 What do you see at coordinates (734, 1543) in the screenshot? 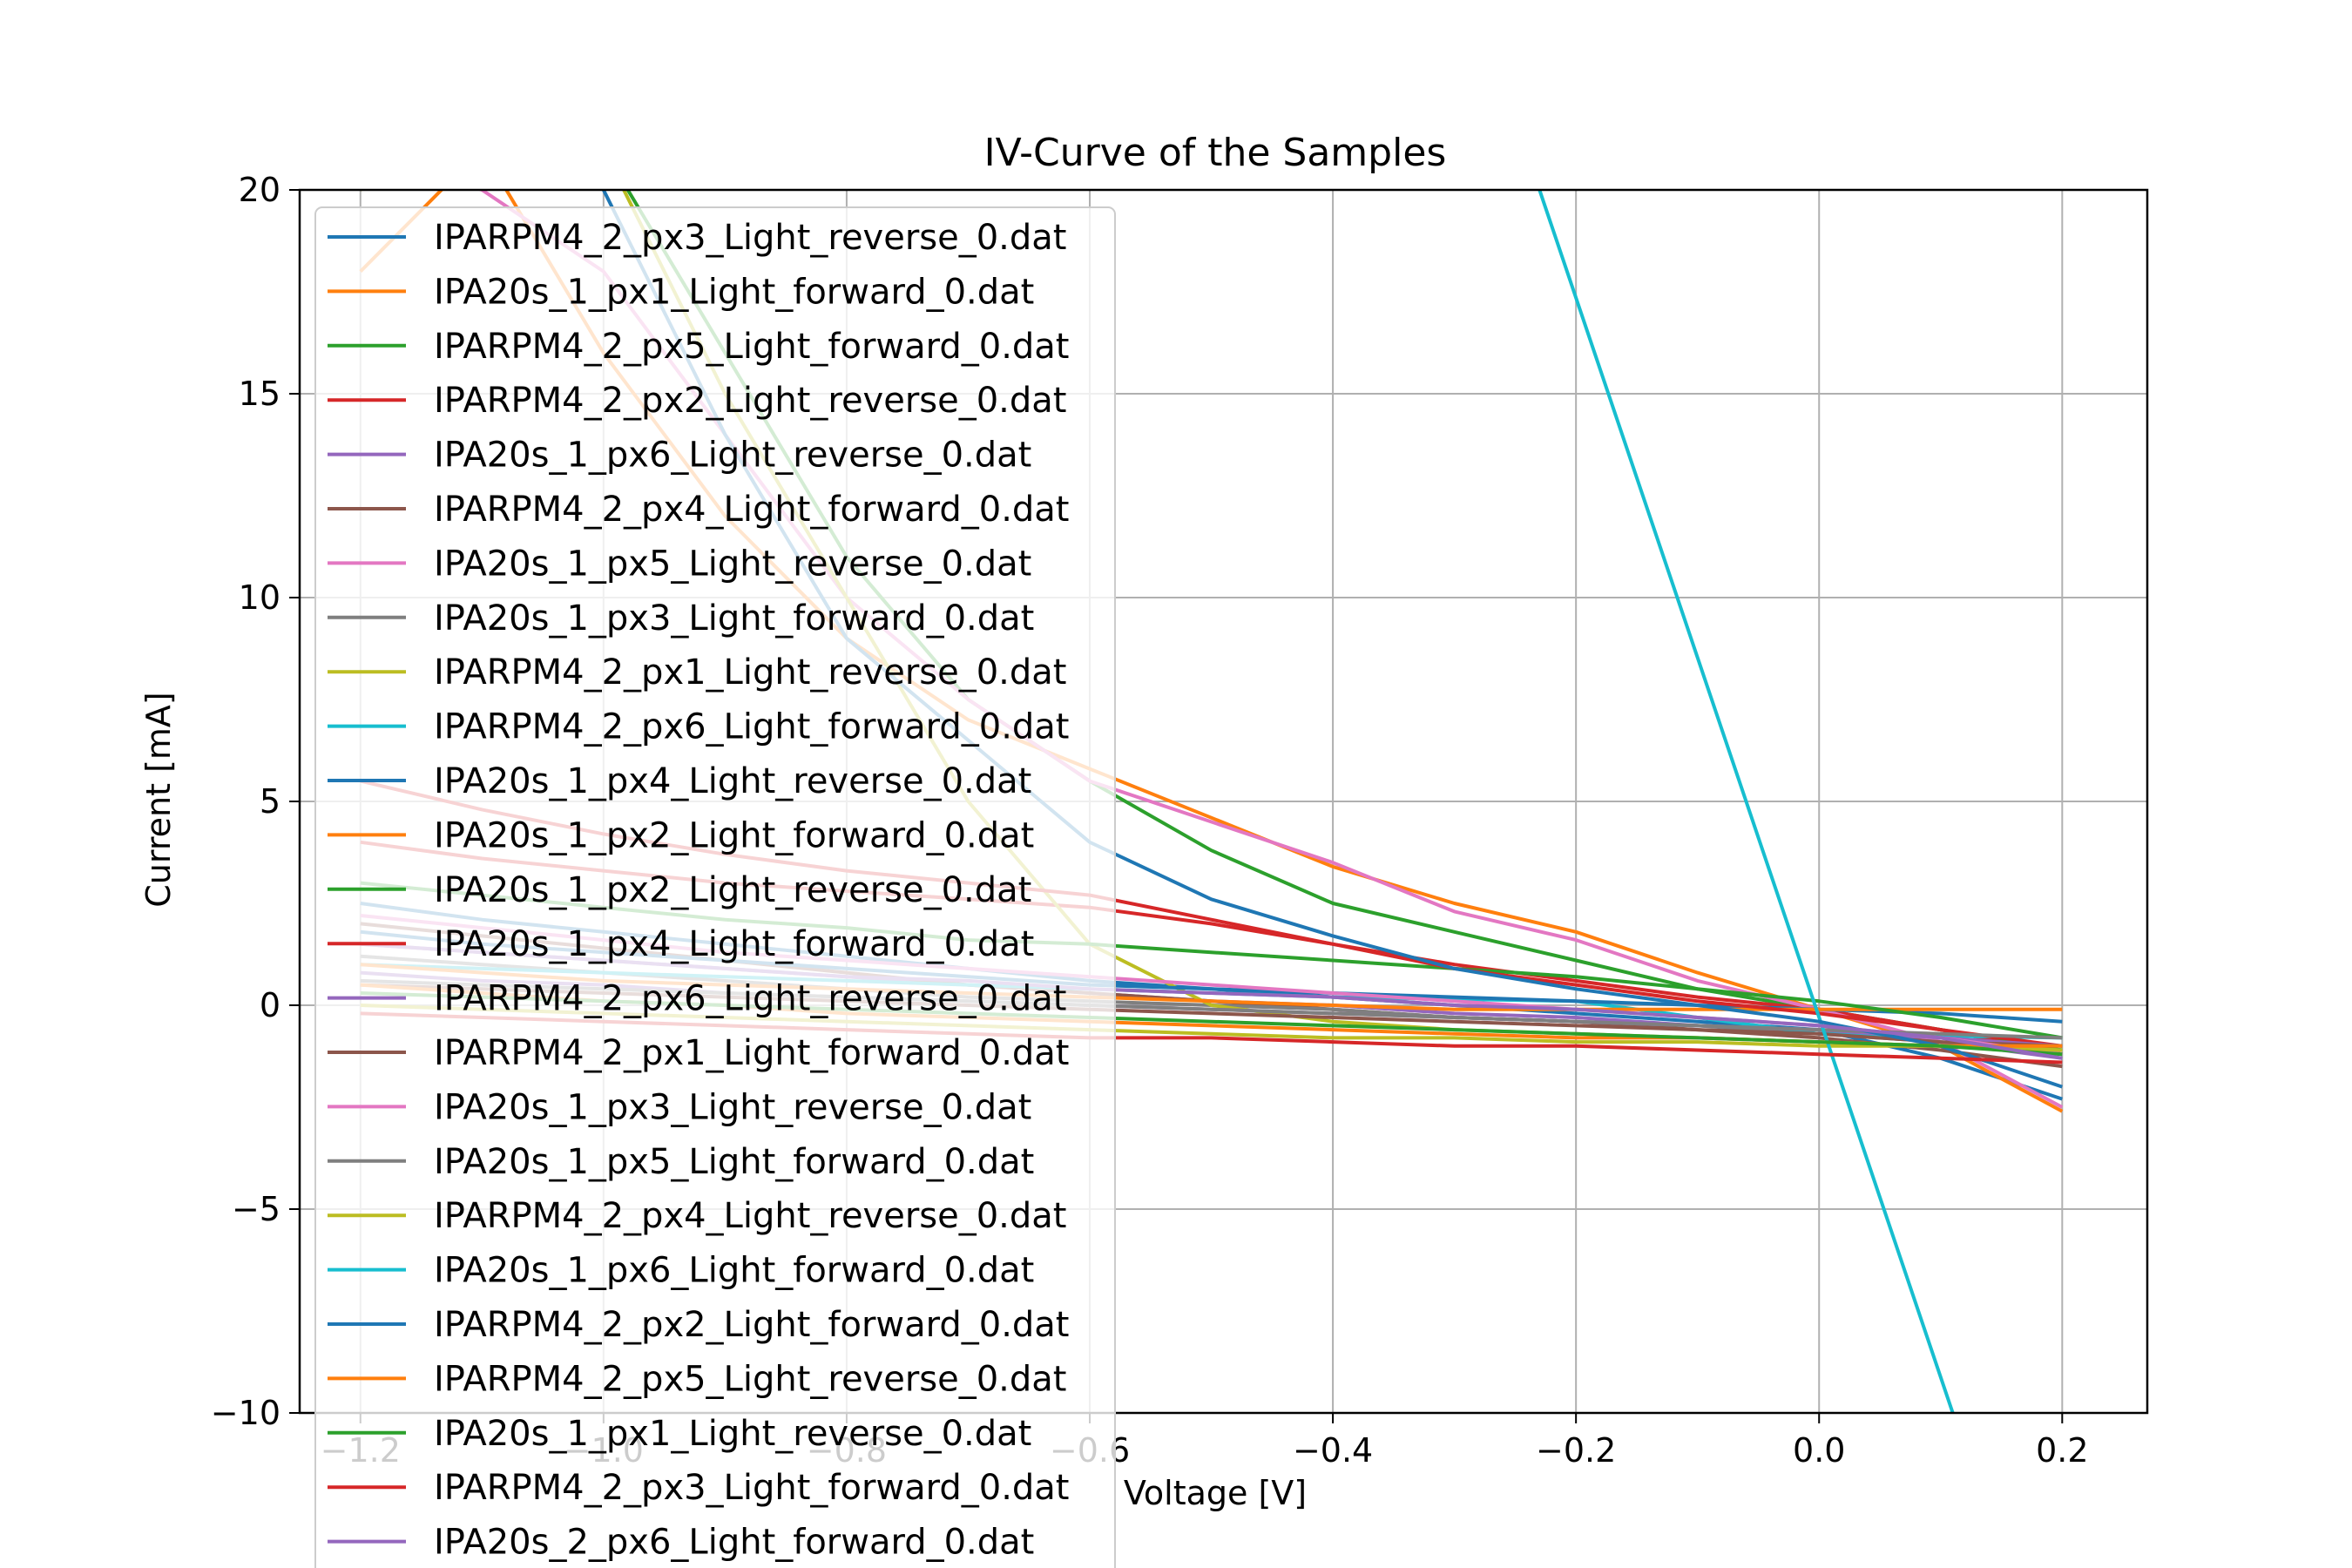
I see `legend-label: IPA20s_2_px6_Light_forward_0.dat` at bounding box center [734, 1543].